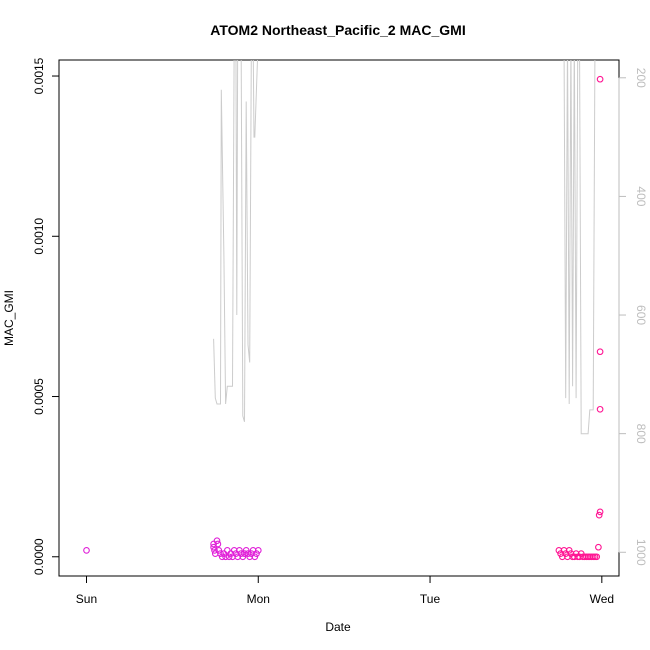 This screenshot has width=650, height=650. What do you see at coordinates (641, 196) in the screenshot?
I see `right-tick-label-1: 400` at bounding box center [641, 196].